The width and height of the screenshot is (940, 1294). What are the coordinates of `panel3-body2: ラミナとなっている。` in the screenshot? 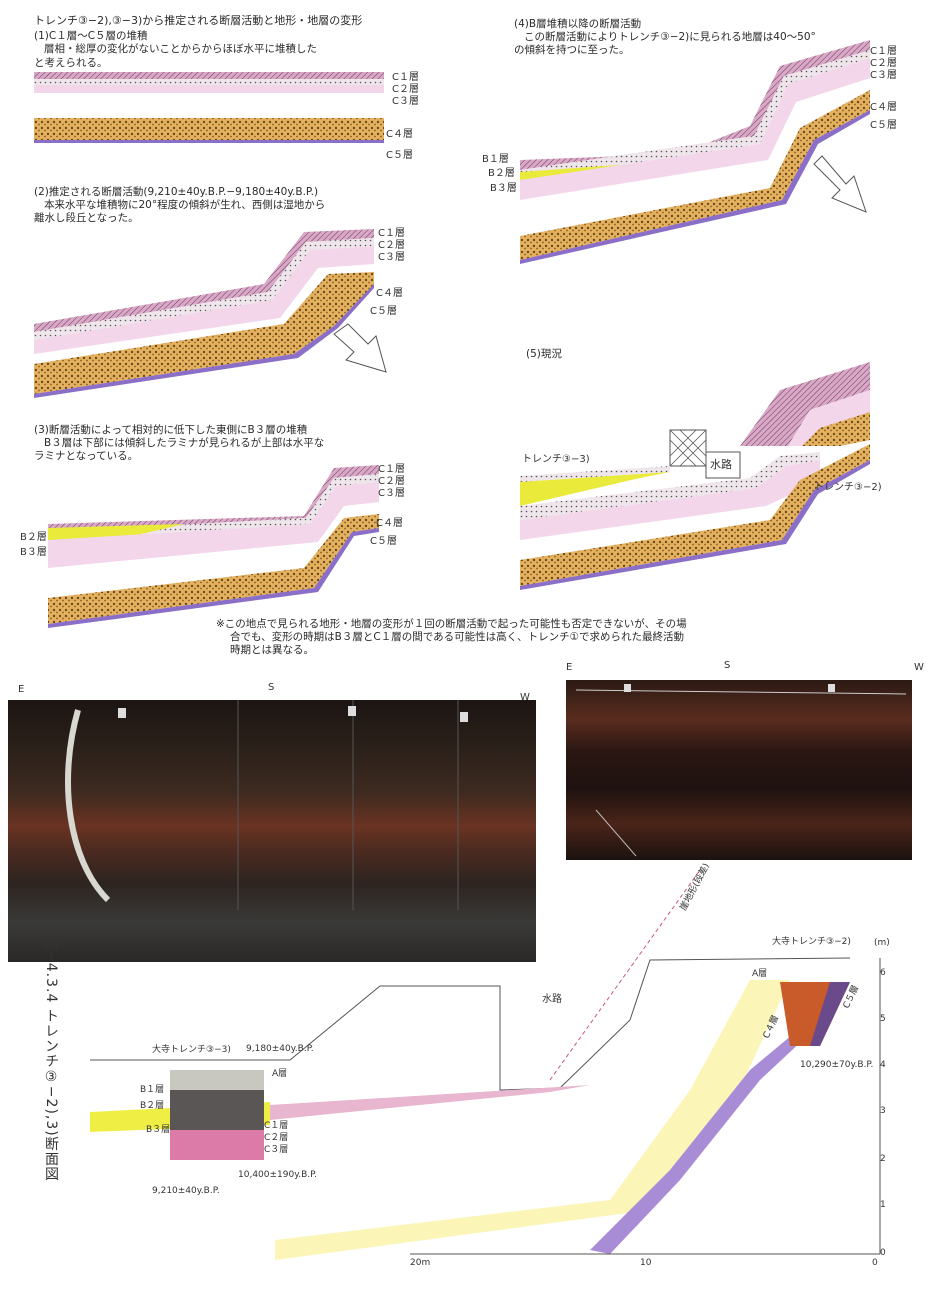 It's located at (86, 456).